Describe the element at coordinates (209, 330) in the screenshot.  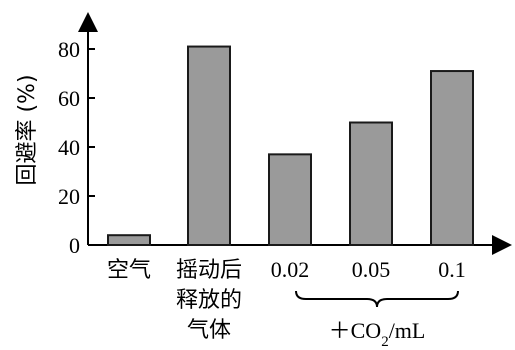
I see `category-label: 气体` at that location.